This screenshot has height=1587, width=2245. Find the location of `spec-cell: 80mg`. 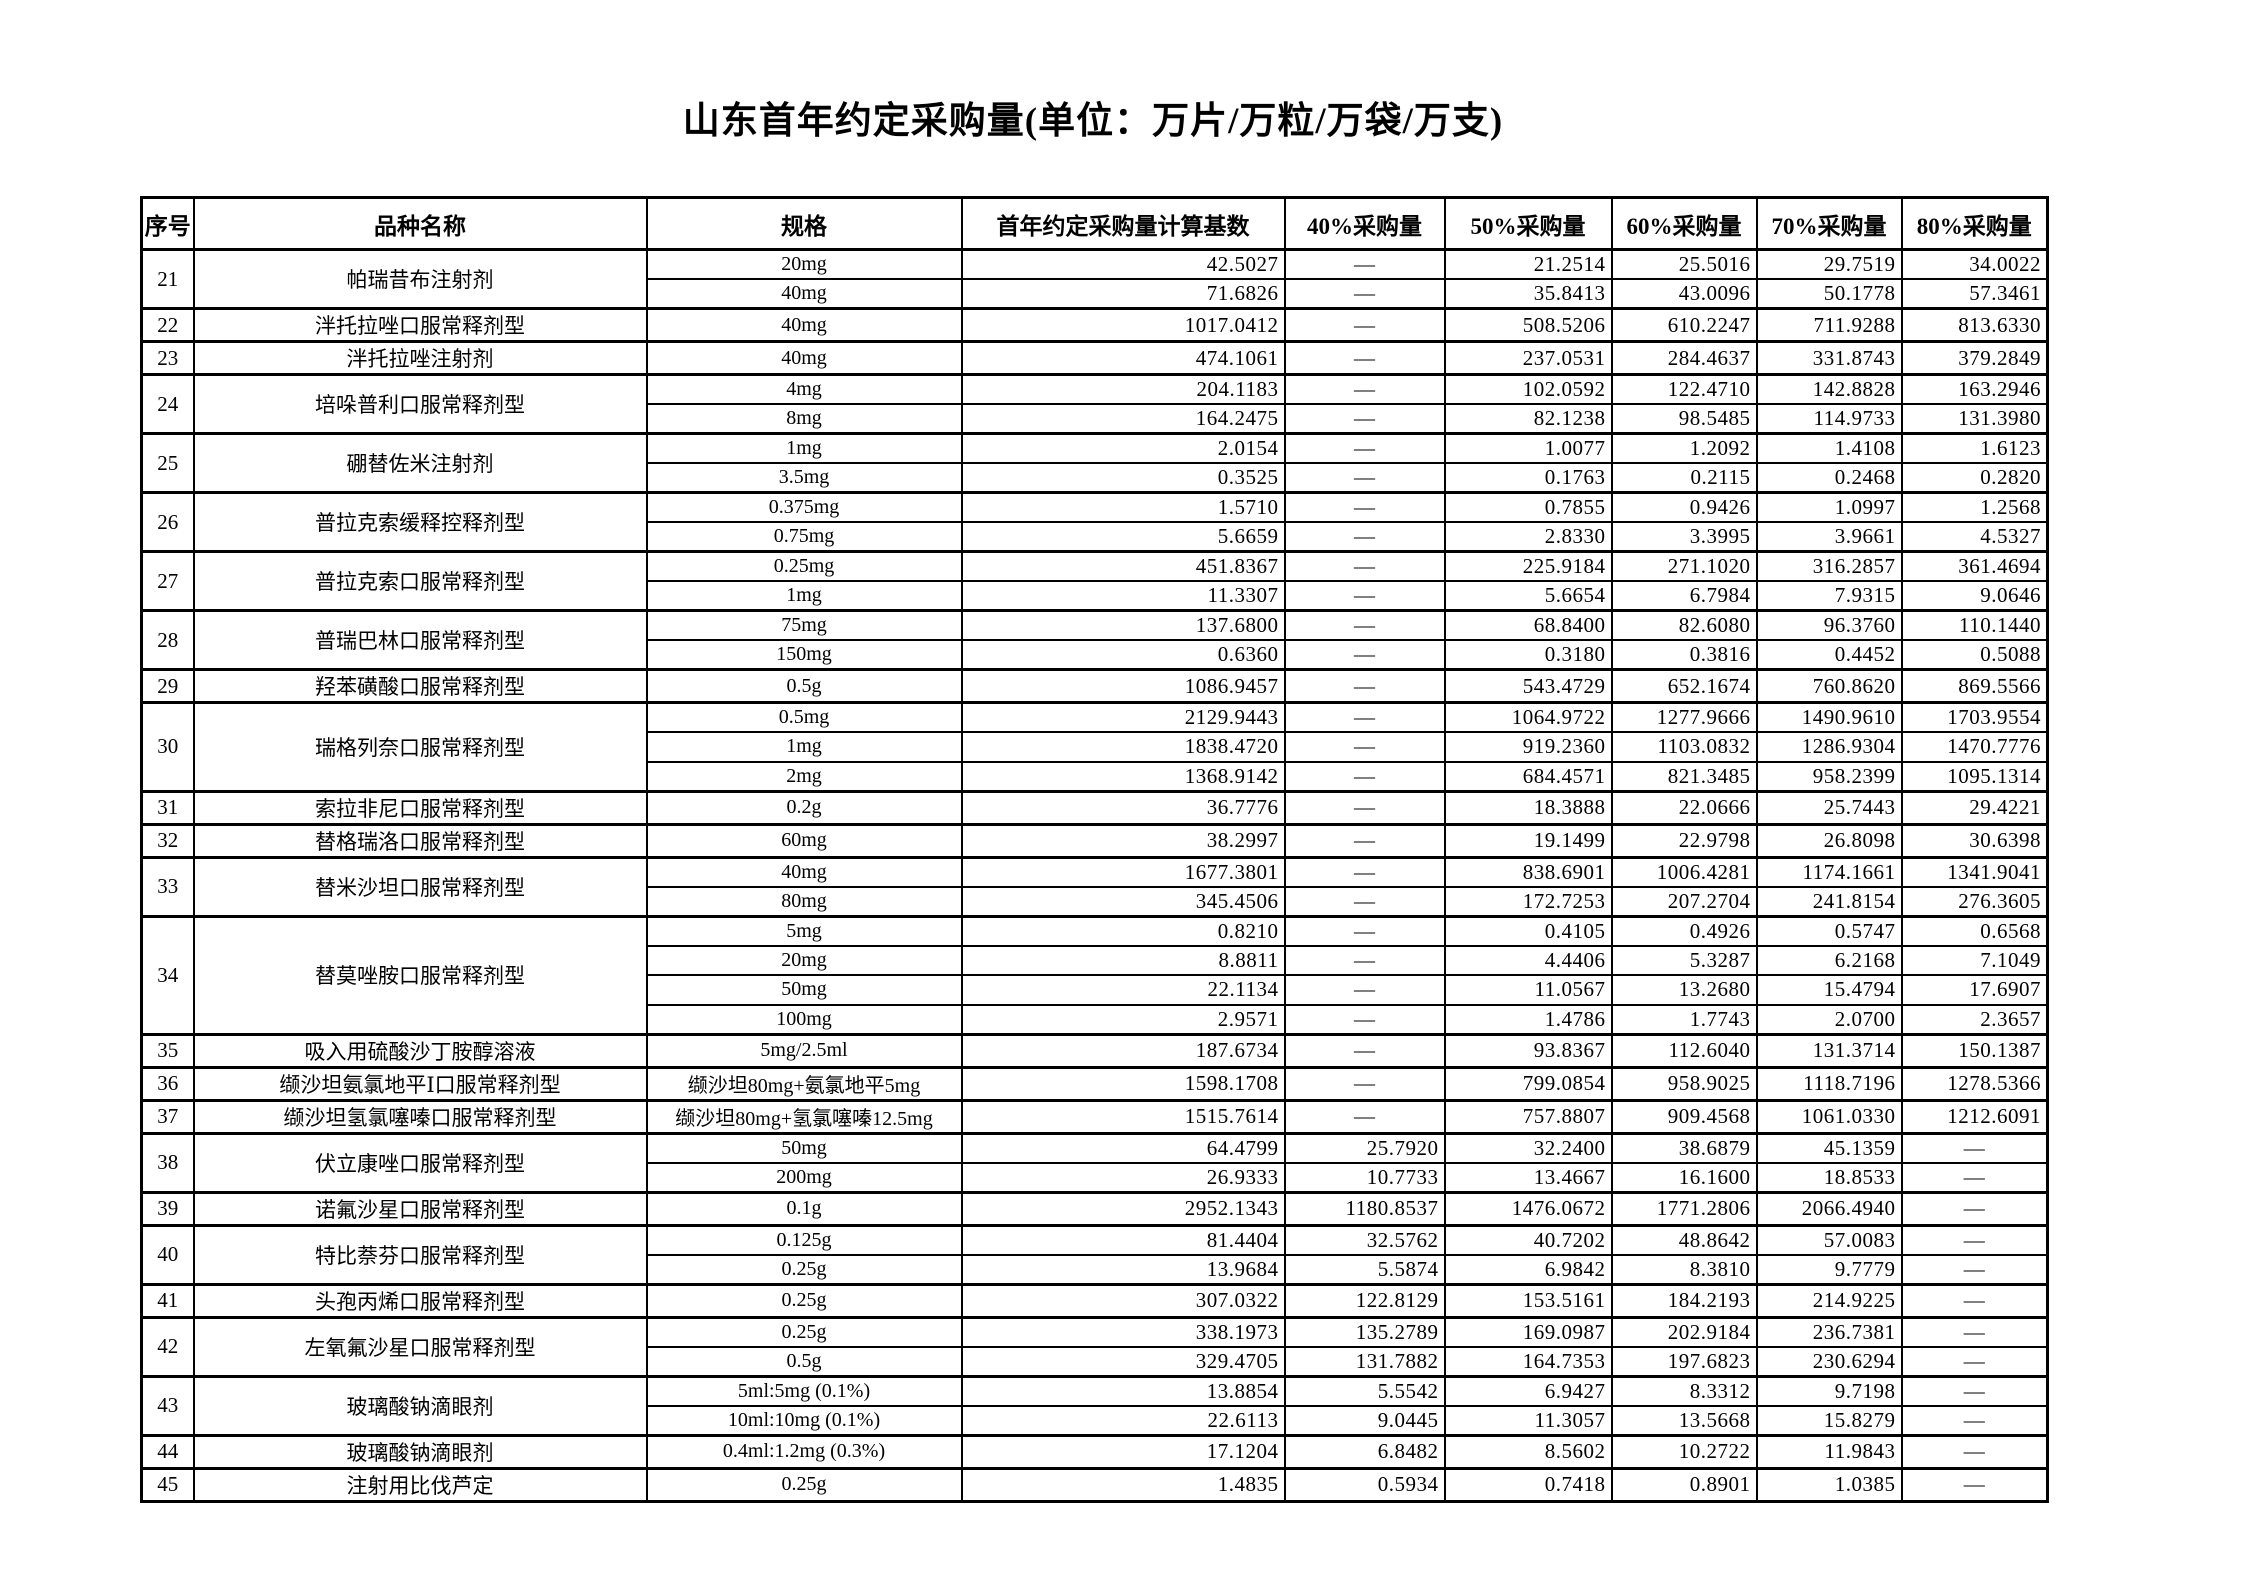

spec-cell: 80mg is located at coordinates (804, 901).